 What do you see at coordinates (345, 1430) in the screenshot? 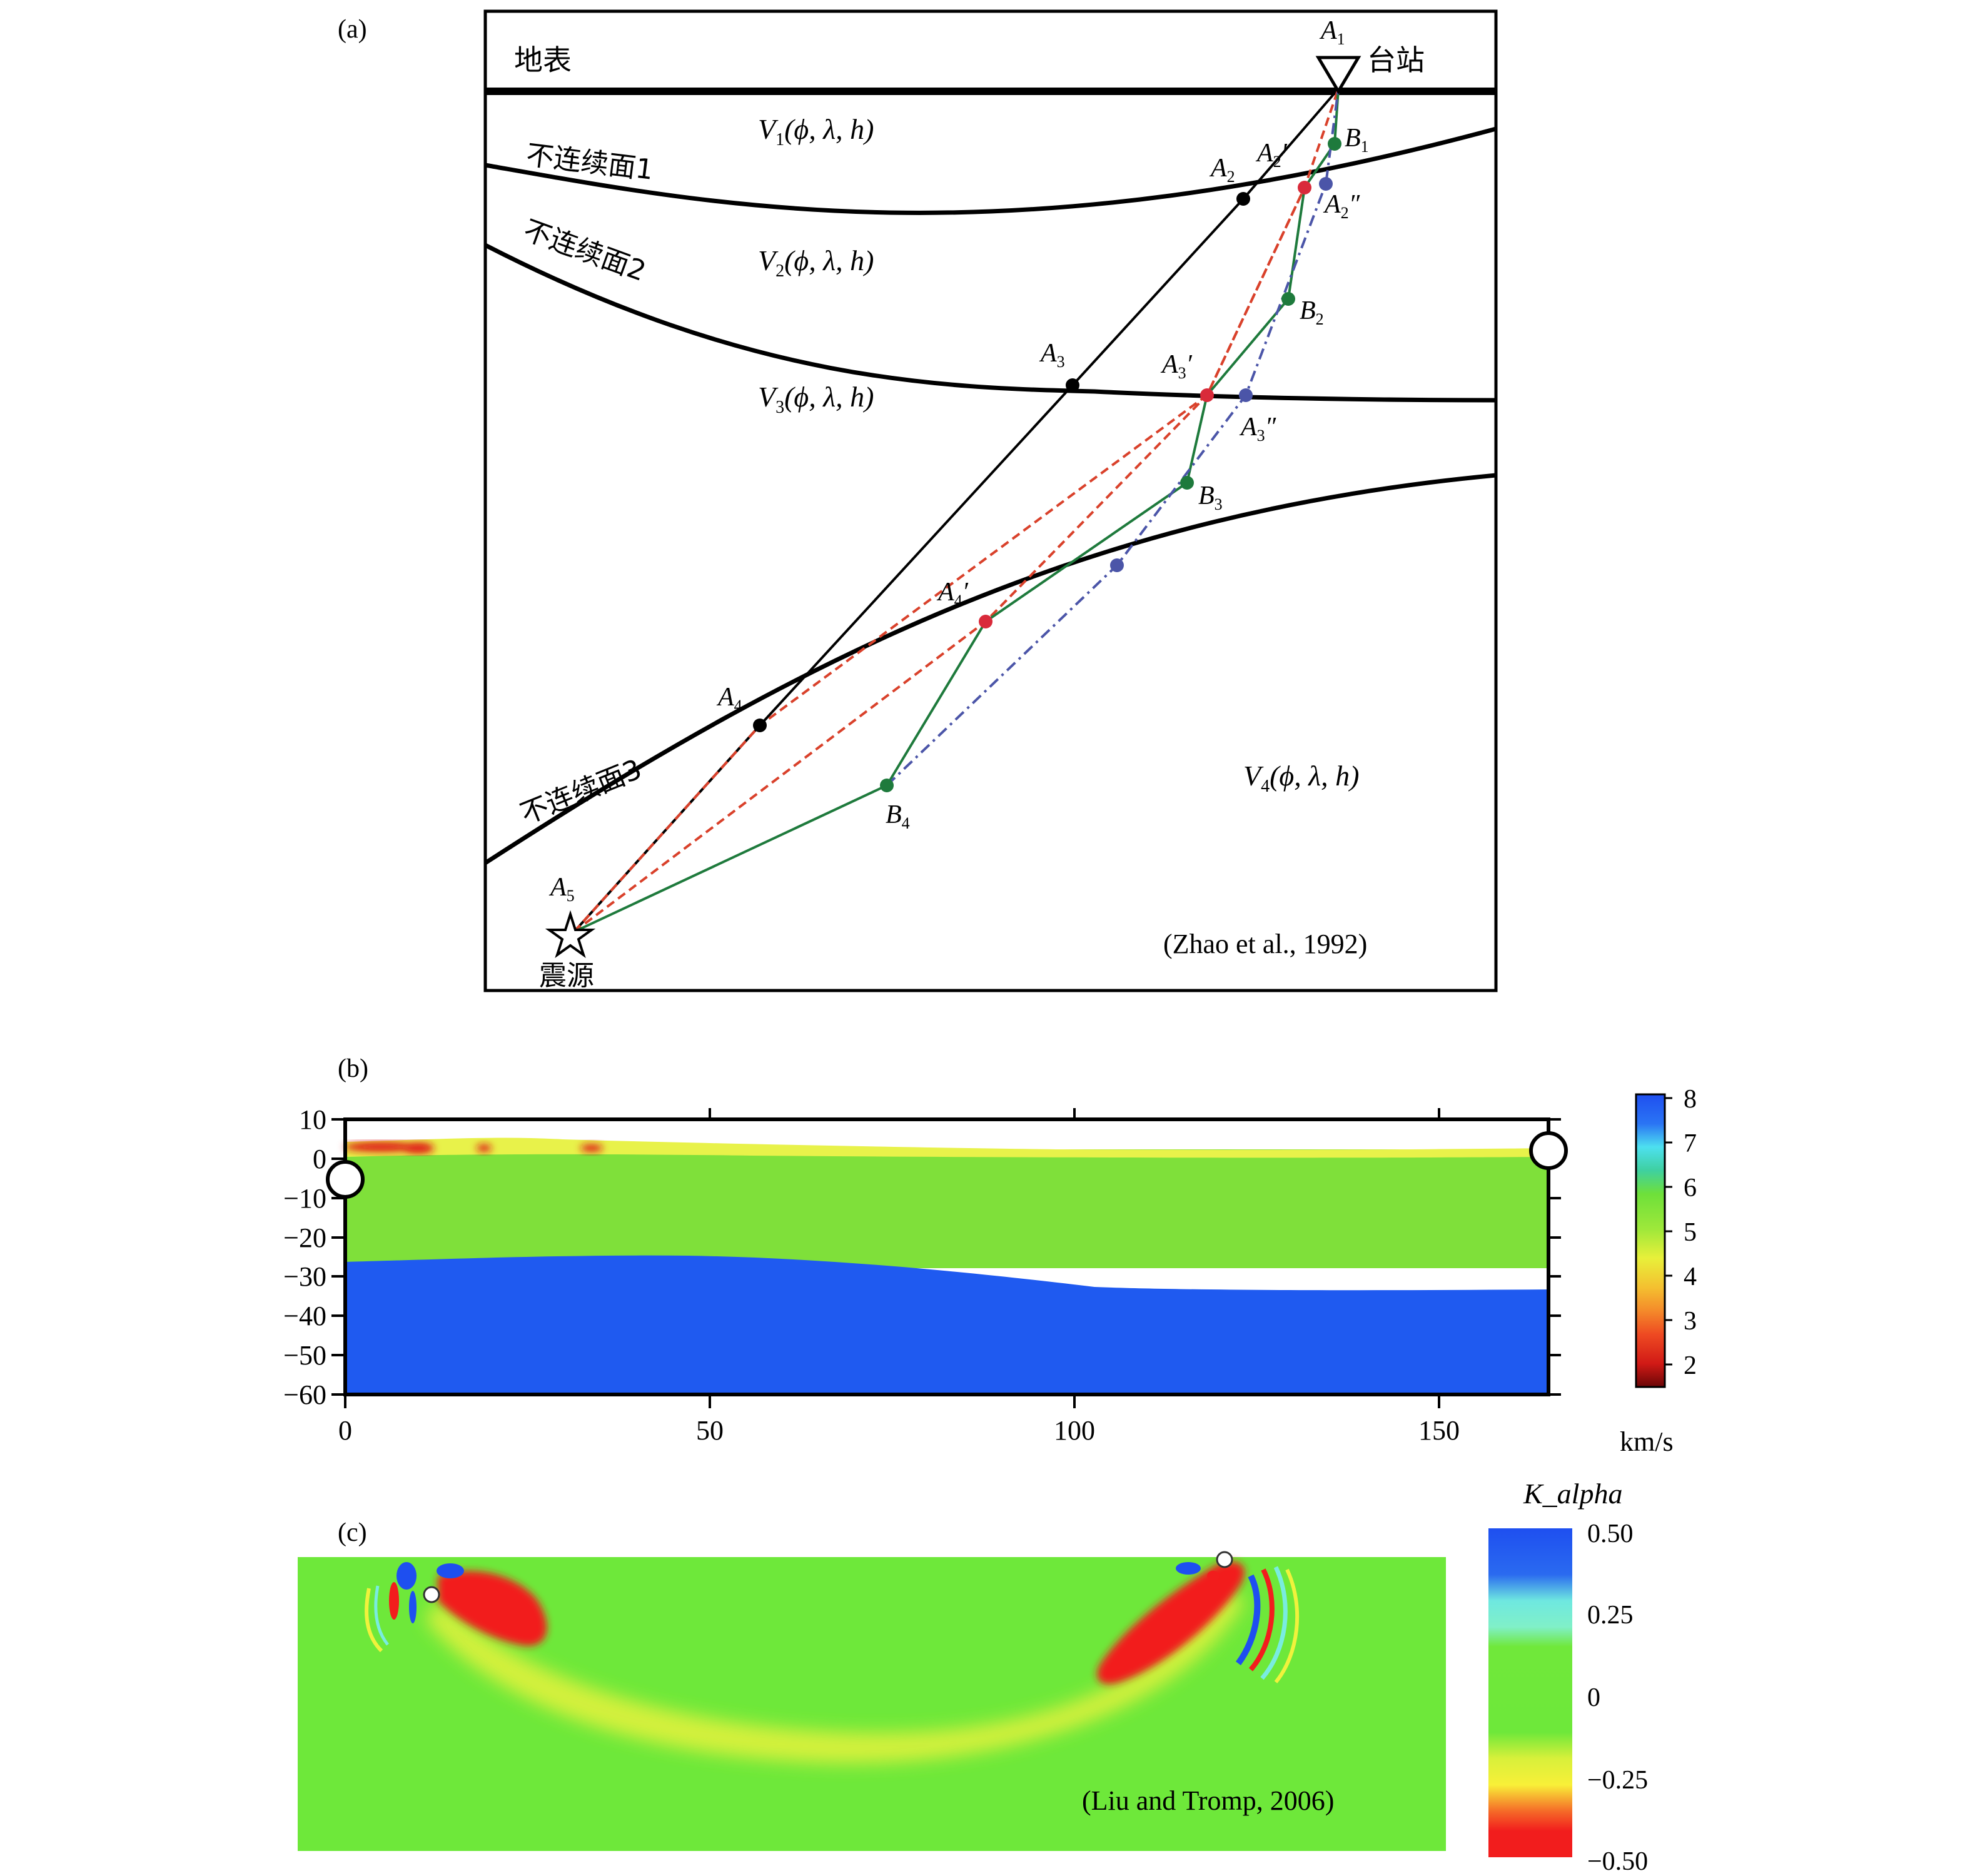
I see `x-tick-label: 0` at bounding box center [345, 1430].